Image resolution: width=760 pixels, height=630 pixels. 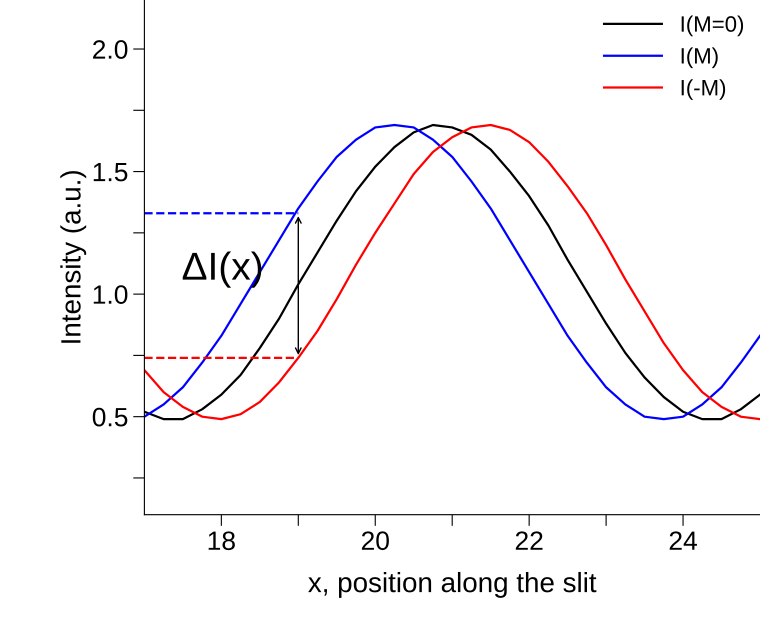 I want to click on y-tick-label: 0.5, so click(x=110, y=417).